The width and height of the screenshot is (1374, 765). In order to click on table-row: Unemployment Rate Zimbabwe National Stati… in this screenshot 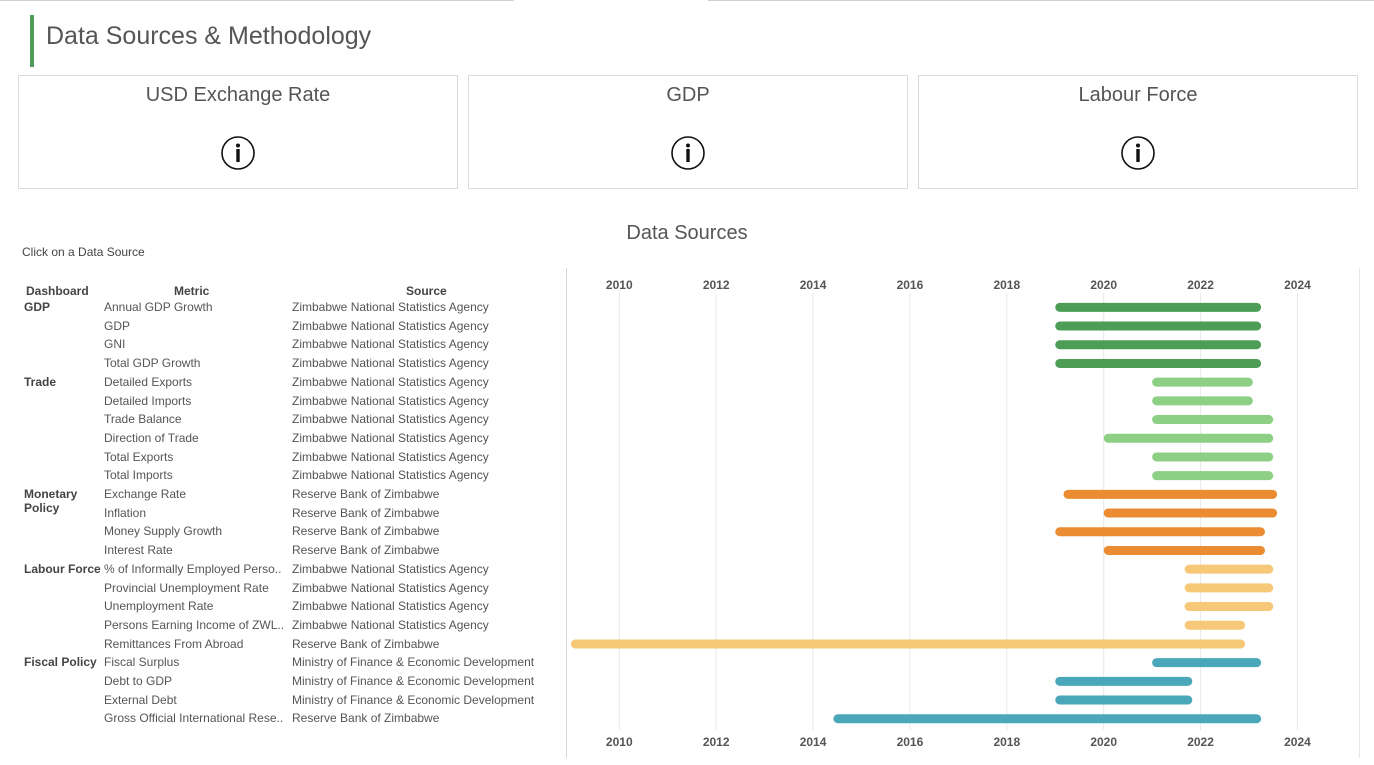, I will do `click(687, 606)`.